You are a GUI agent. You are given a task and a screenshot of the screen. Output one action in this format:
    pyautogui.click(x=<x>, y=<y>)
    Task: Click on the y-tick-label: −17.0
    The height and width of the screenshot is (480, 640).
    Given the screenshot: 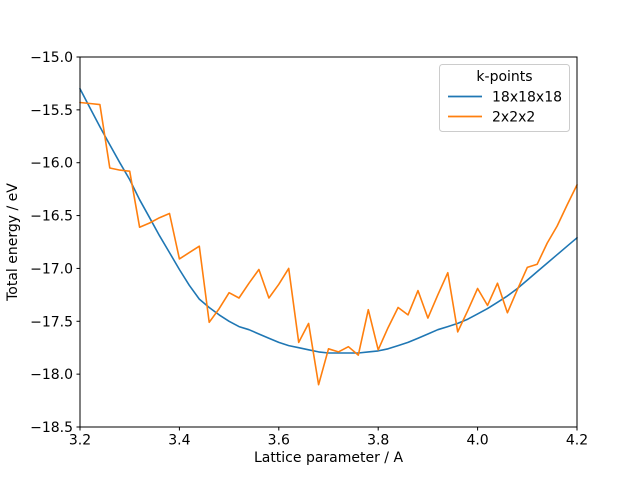 What is the action you would take?
    pyautogui.click(x=51, y=269)
    